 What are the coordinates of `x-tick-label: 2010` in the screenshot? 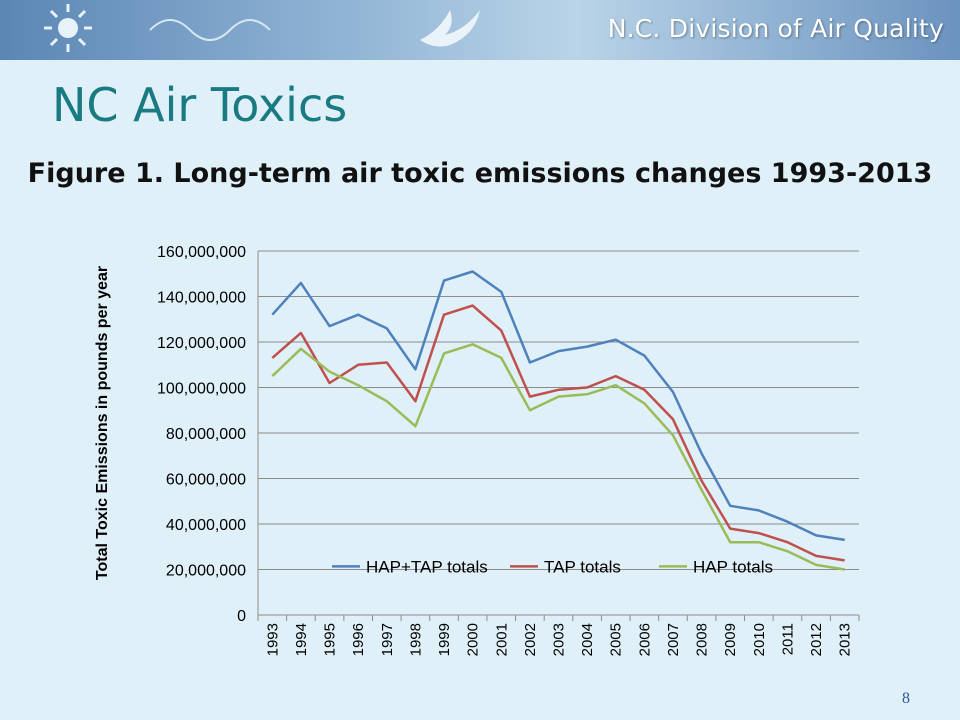 It's located at (759, 639).